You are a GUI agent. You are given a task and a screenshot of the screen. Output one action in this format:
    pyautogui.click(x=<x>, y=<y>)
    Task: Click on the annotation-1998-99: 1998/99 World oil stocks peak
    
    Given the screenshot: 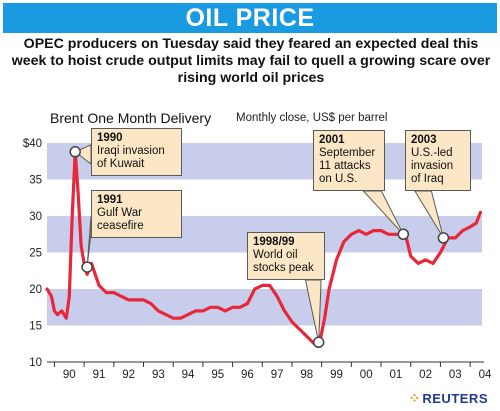 What is the action you would take?
    pyautogui.click(x=286, y=256)
    